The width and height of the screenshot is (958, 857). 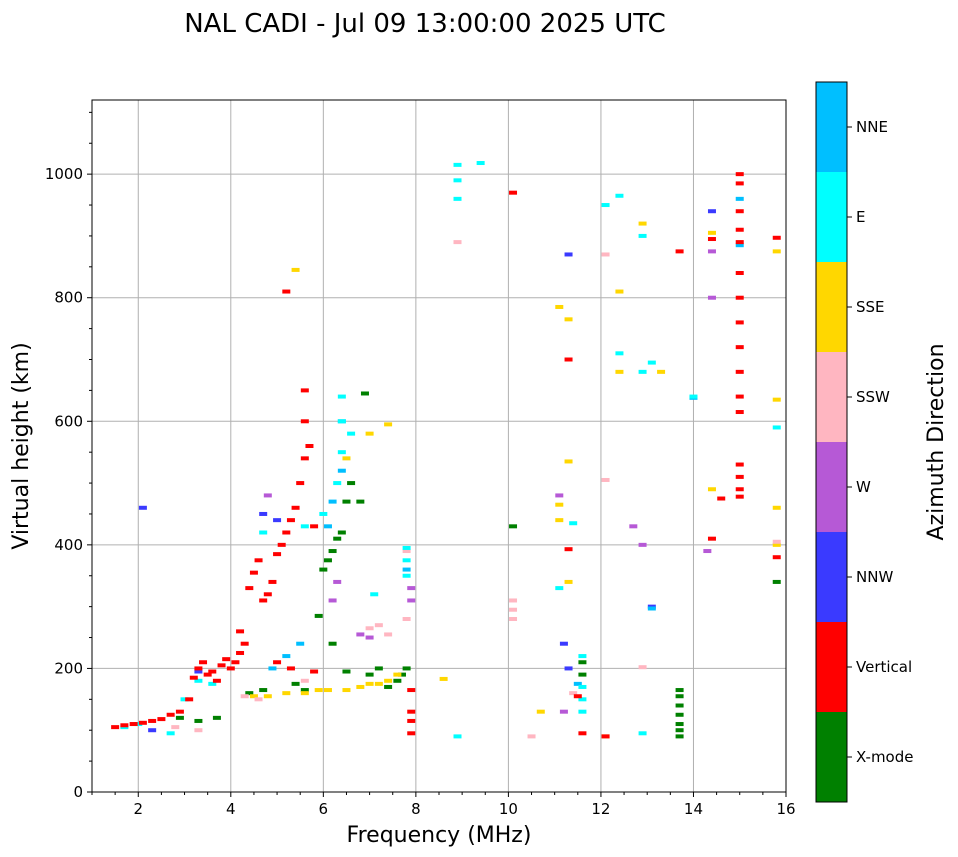 I want to click on colorbar-label-x-mode: X-mode, so click(x=884, y=757).